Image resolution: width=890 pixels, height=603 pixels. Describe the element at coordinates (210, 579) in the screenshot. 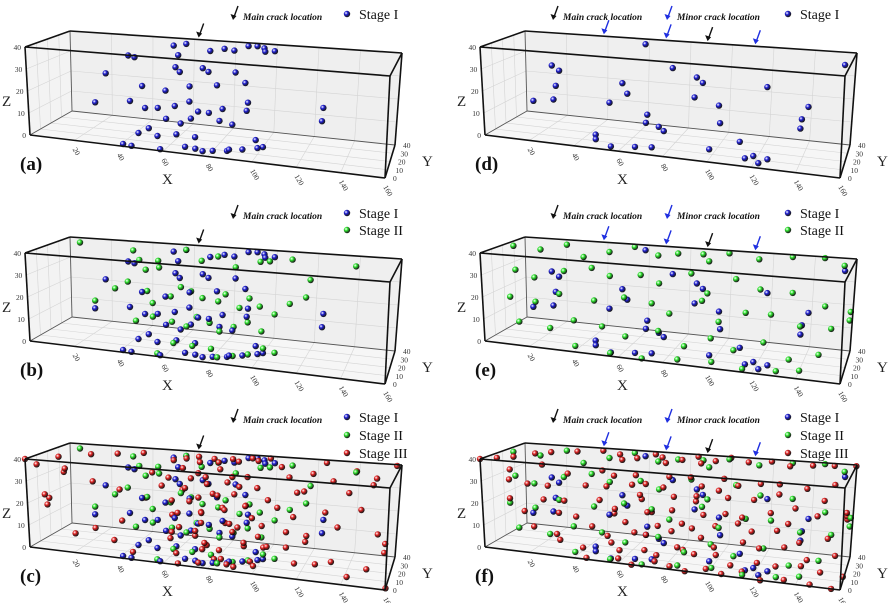

I see `x-tick-label: 80` at that location.